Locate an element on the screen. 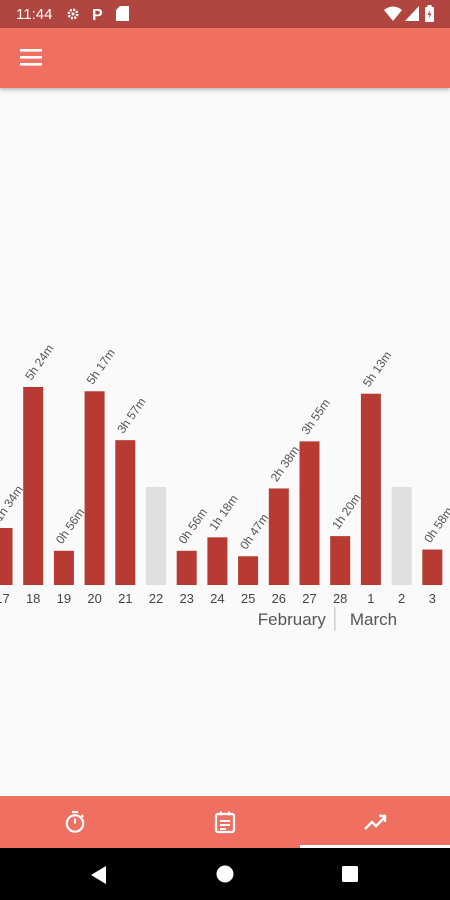 The image size is (450, 900). home-icon is located at coordinates (225, 874).